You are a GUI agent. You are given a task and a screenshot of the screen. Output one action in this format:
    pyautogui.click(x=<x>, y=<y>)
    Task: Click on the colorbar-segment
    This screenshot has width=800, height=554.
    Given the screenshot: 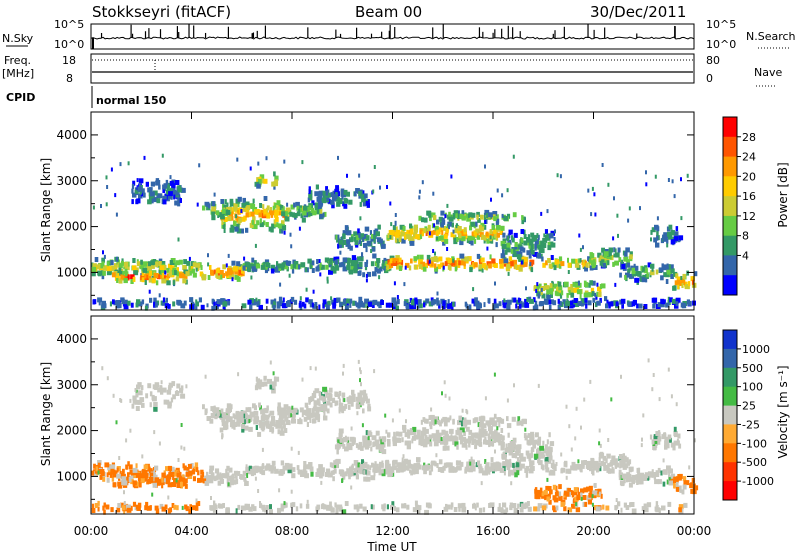 What is the action you would take?
    pyautogui.click(x=730, y=245)
    